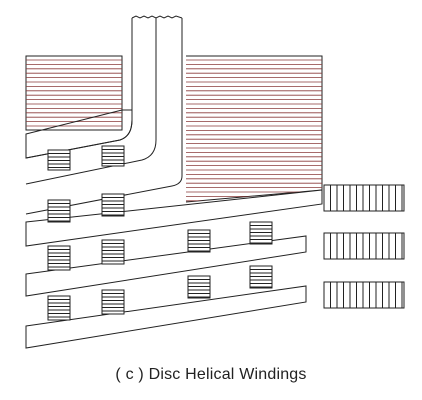 The width and height of the screenshot is (422, 400). What do you see at coordinates (74, 93) in the screenshot?
I see `left-hatched-block` at bounding box center [74, 93].